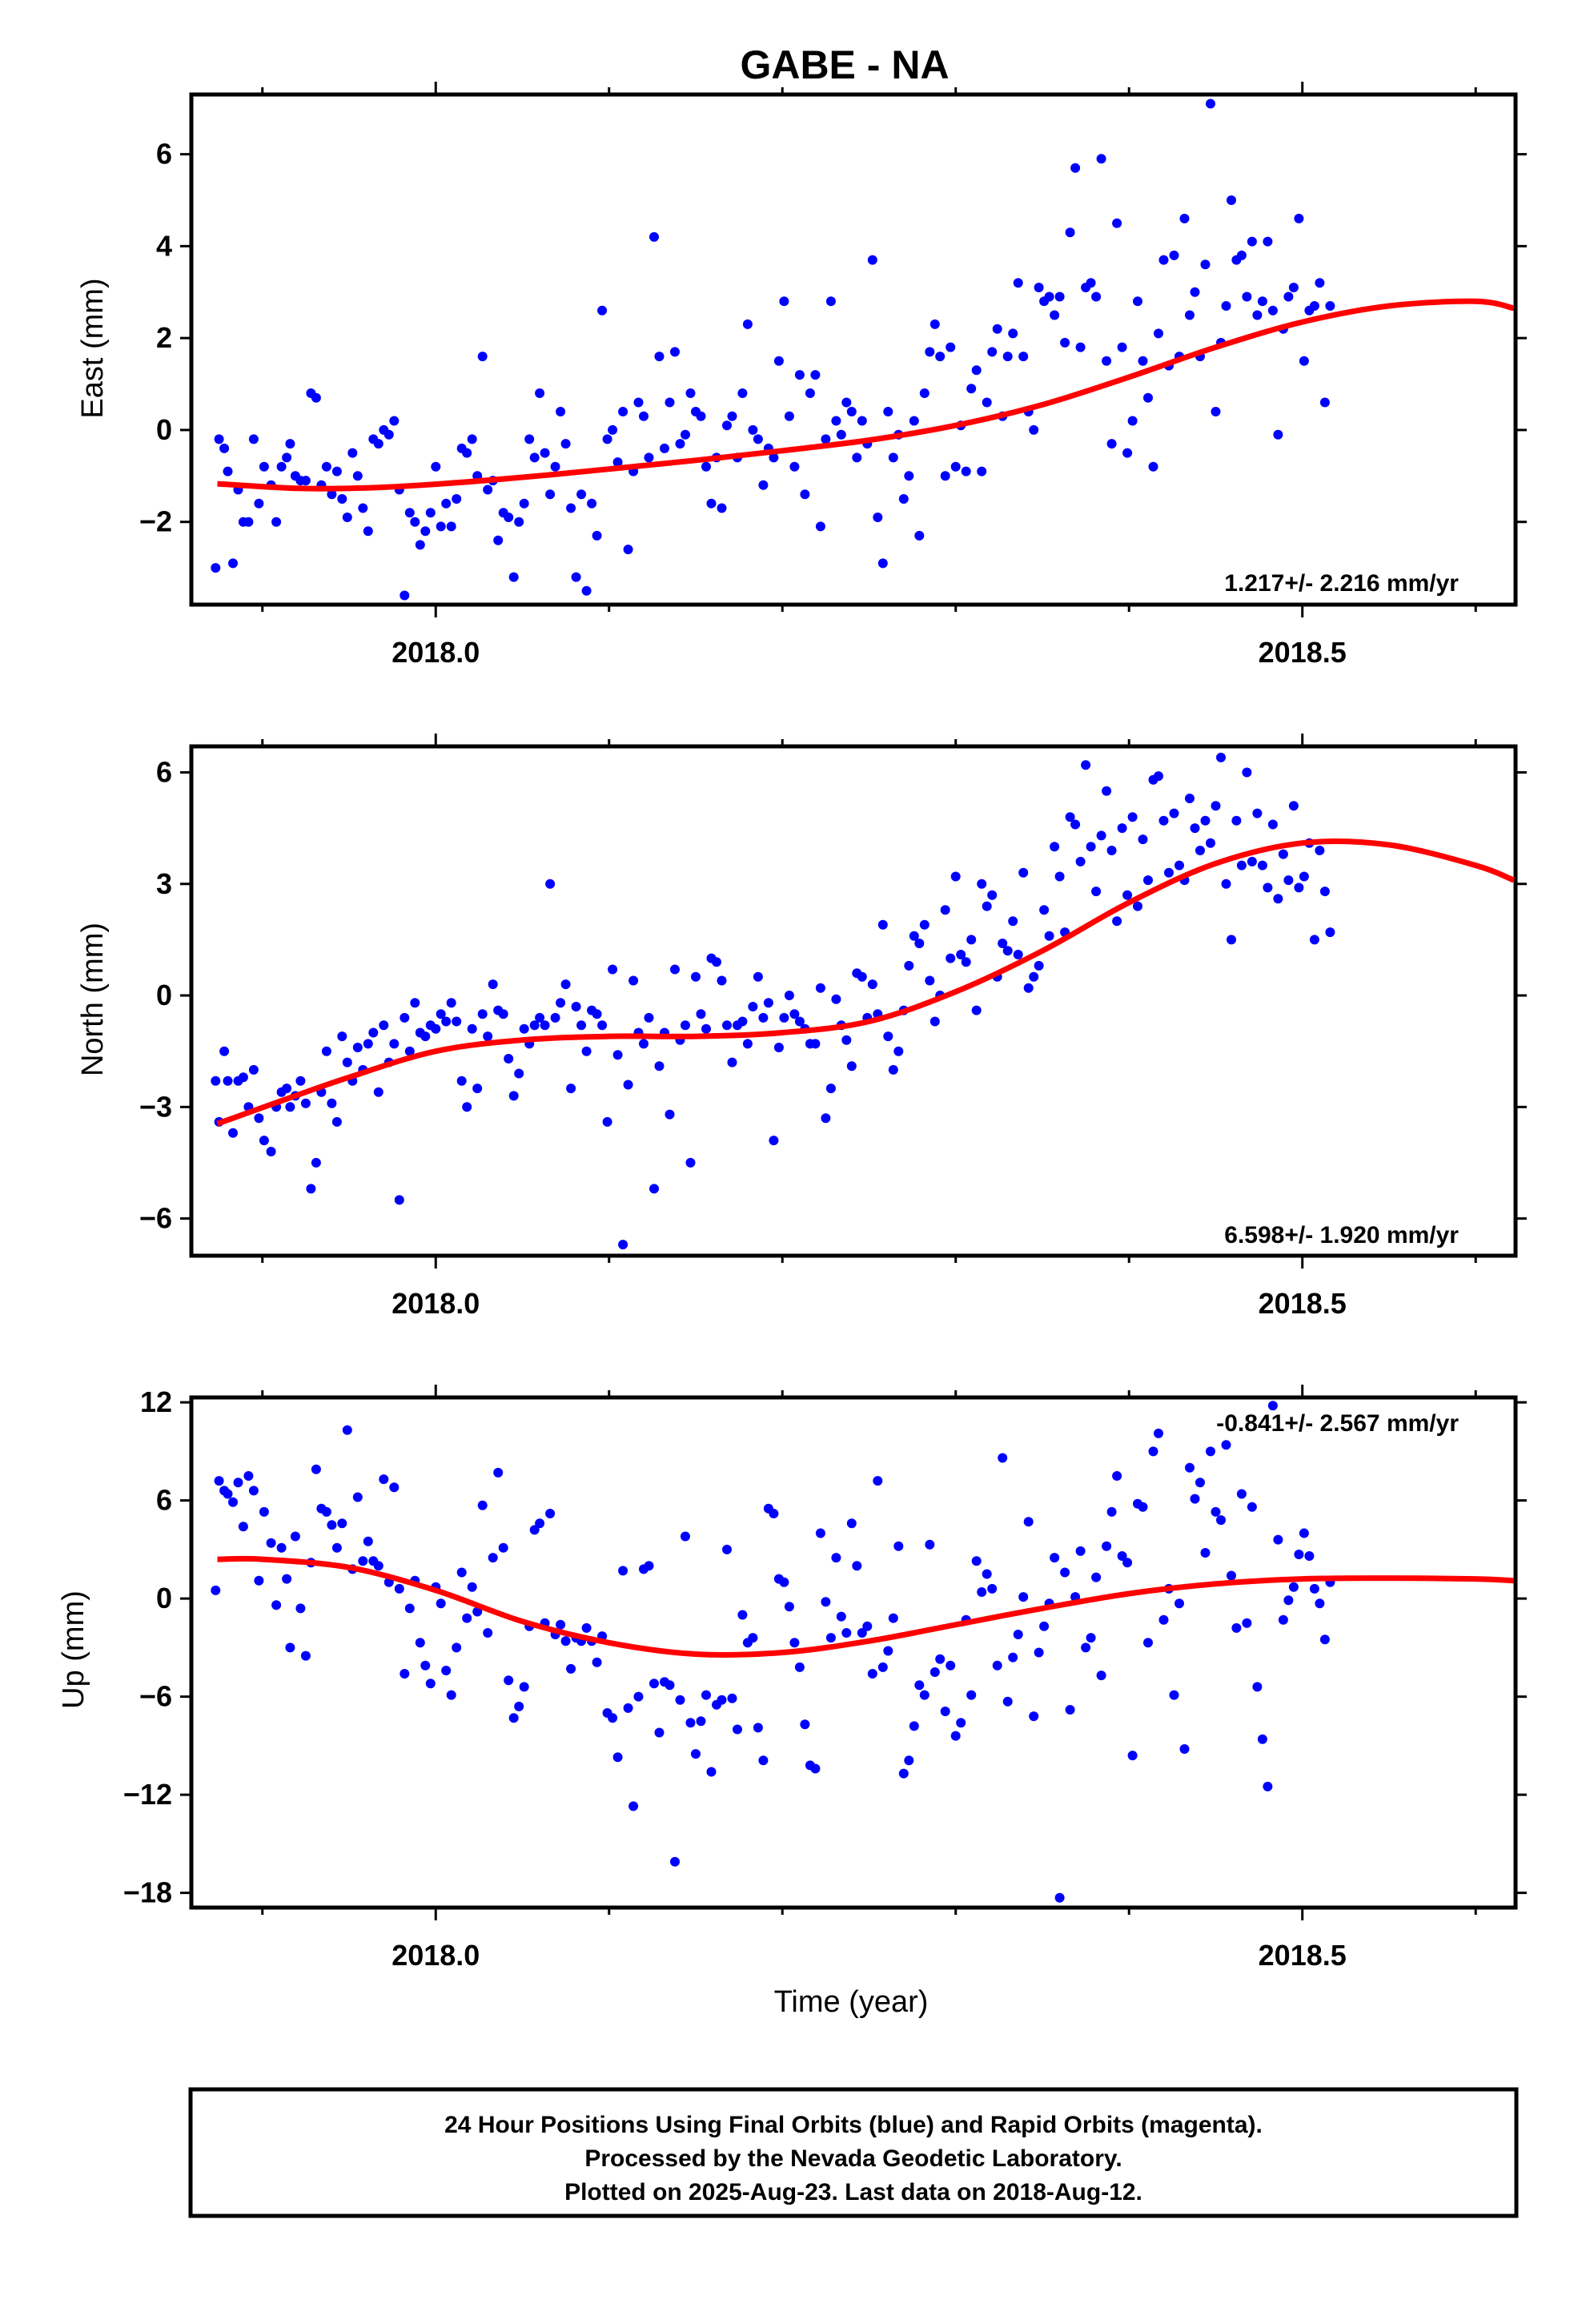 The width and height of the screenshot is (1582, 2324). What do you see at coordinates (164, 154) in the screenshot?
I see `east-y-tick-label: 6` at bounding box center [164, 154].